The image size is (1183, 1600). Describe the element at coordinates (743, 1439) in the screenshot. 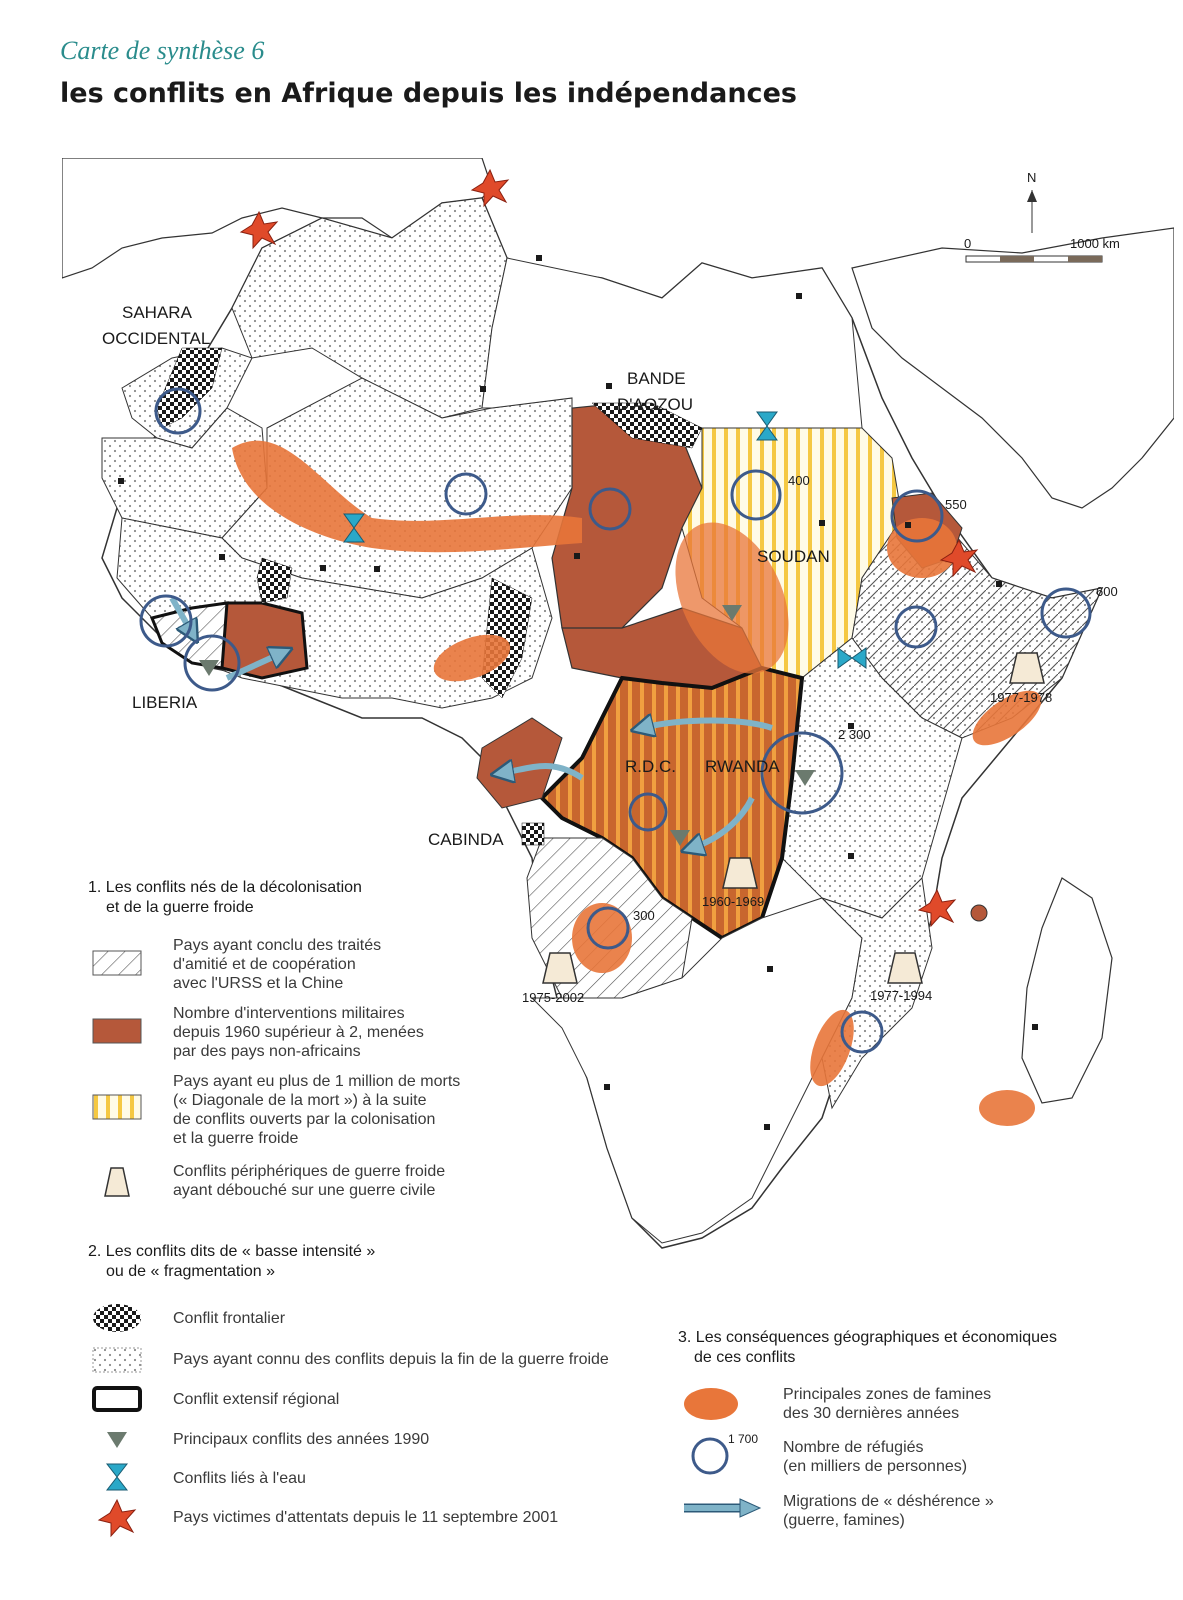

I see `legend-refugee-sample-value: 1 700` at that location.